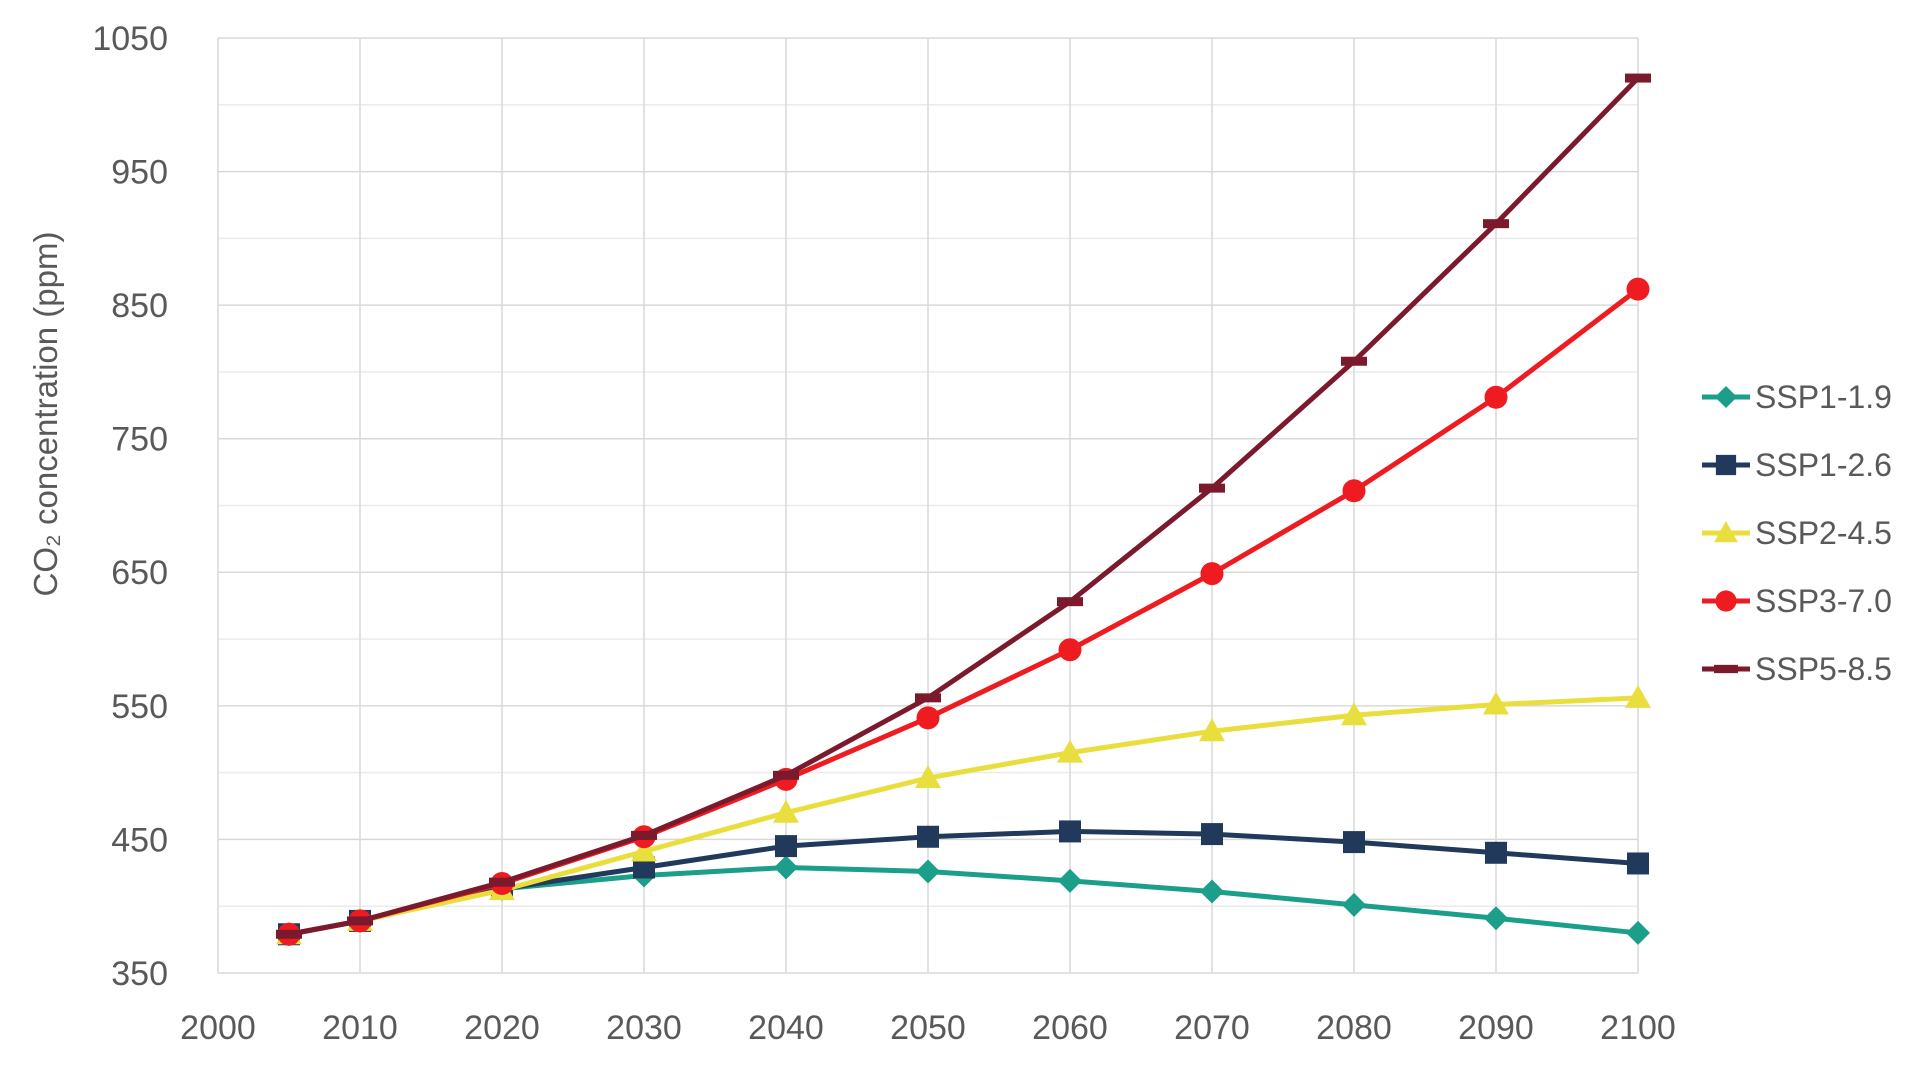  Describe the element at coordinates (502, 1028) in the screenshot. I see `x-tick-label: 2020` at that location.